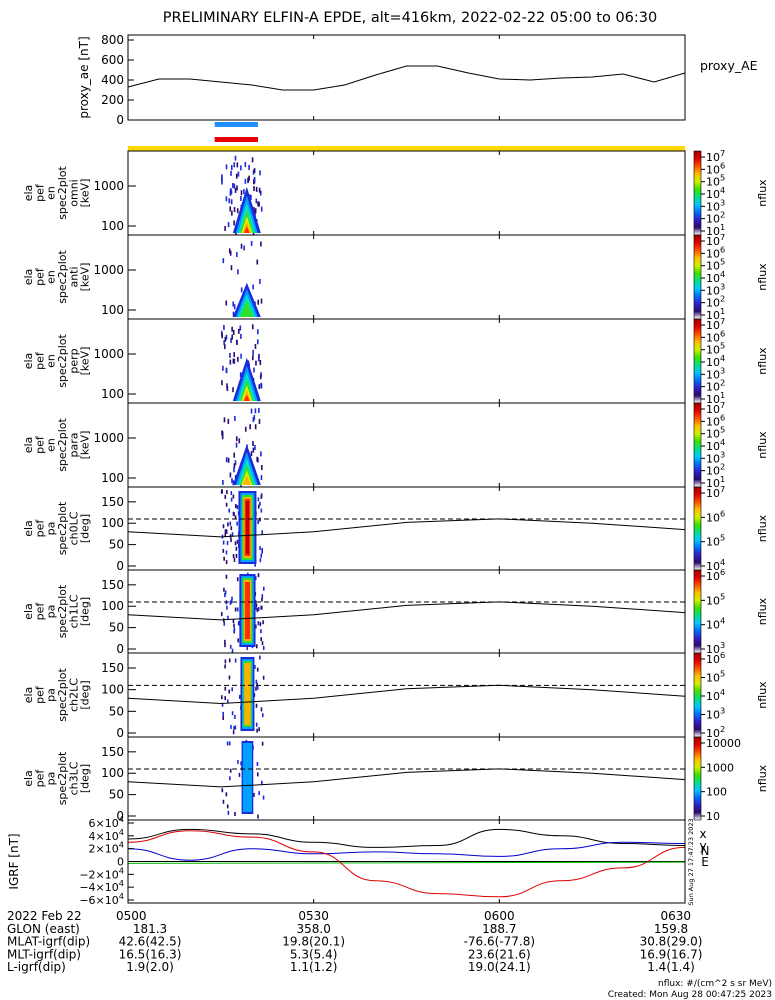  Describe the element at coordinates (236, 139) in the screenshot. I see `orbit-bar-red` at that location.